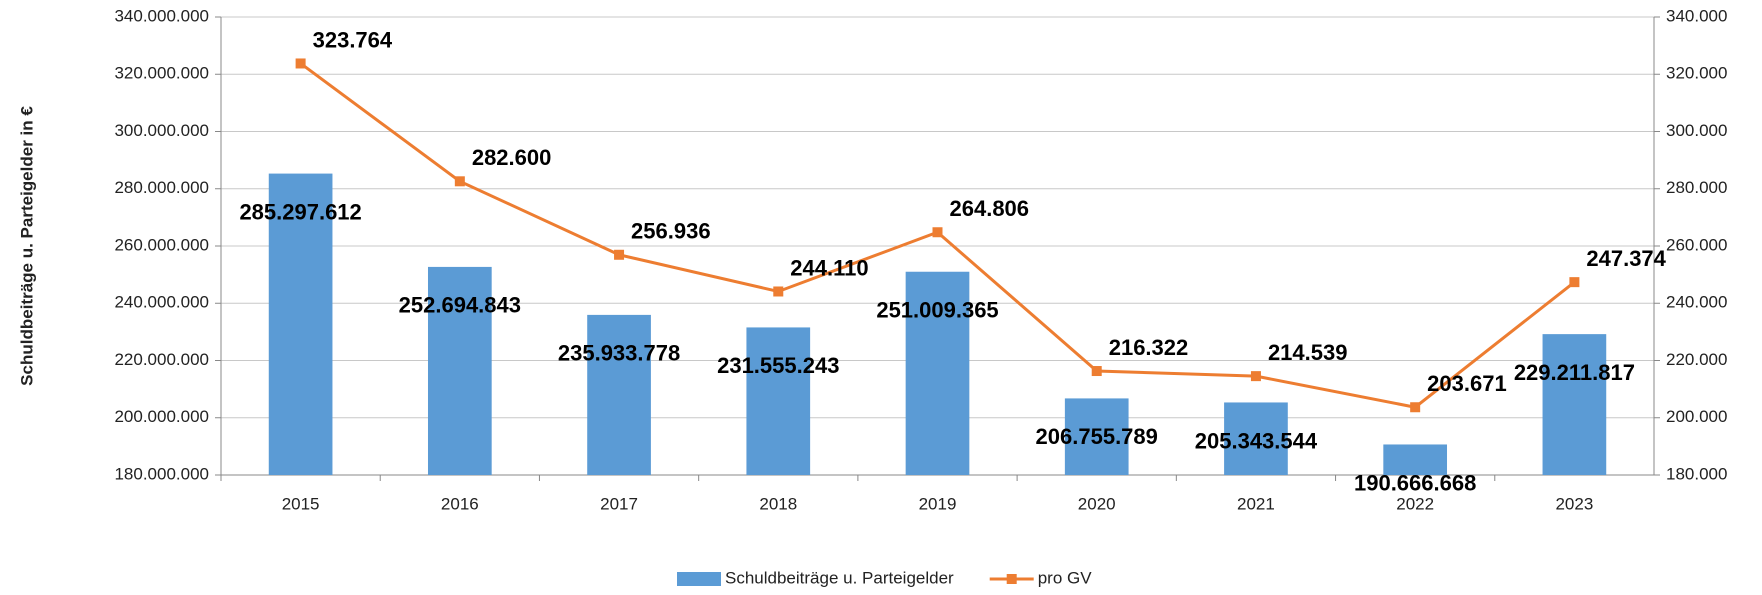 This screenshot has height=595, width=1762. I want to click on y-tick-label: 180.000.000, so click(161, 473).